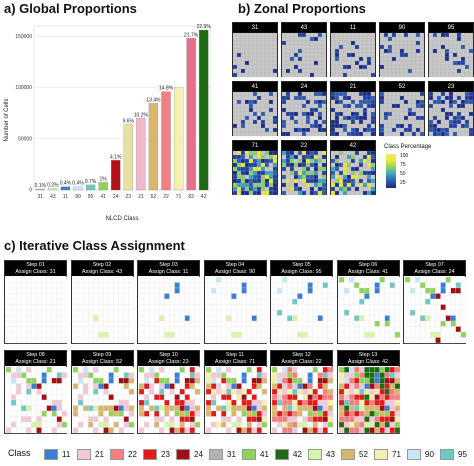 The width and height of the screenshot is (474, 466). What do you see at coordinates (25, 139) in the screenshot?
I see `y-tick-label: 50000` at bounding box center [25, 139].